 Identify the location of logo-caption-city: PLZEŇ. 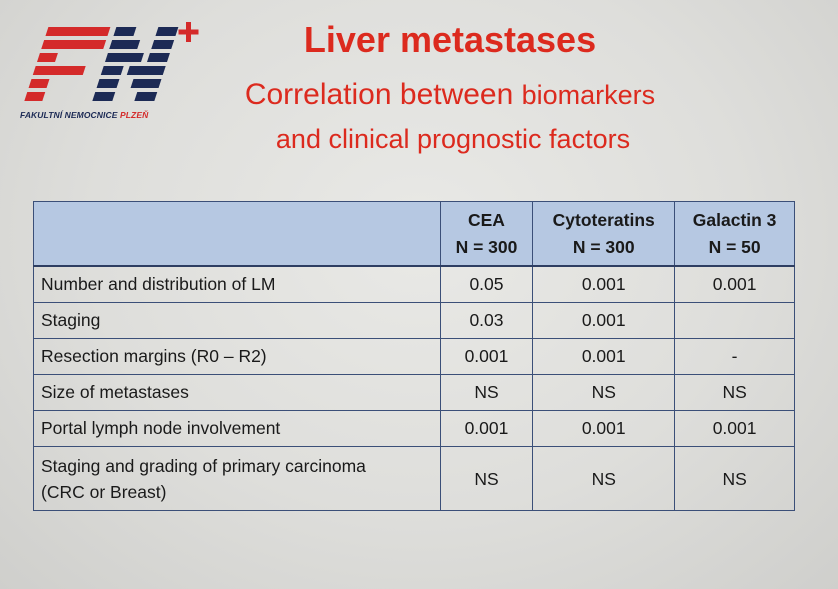
(134, 115).